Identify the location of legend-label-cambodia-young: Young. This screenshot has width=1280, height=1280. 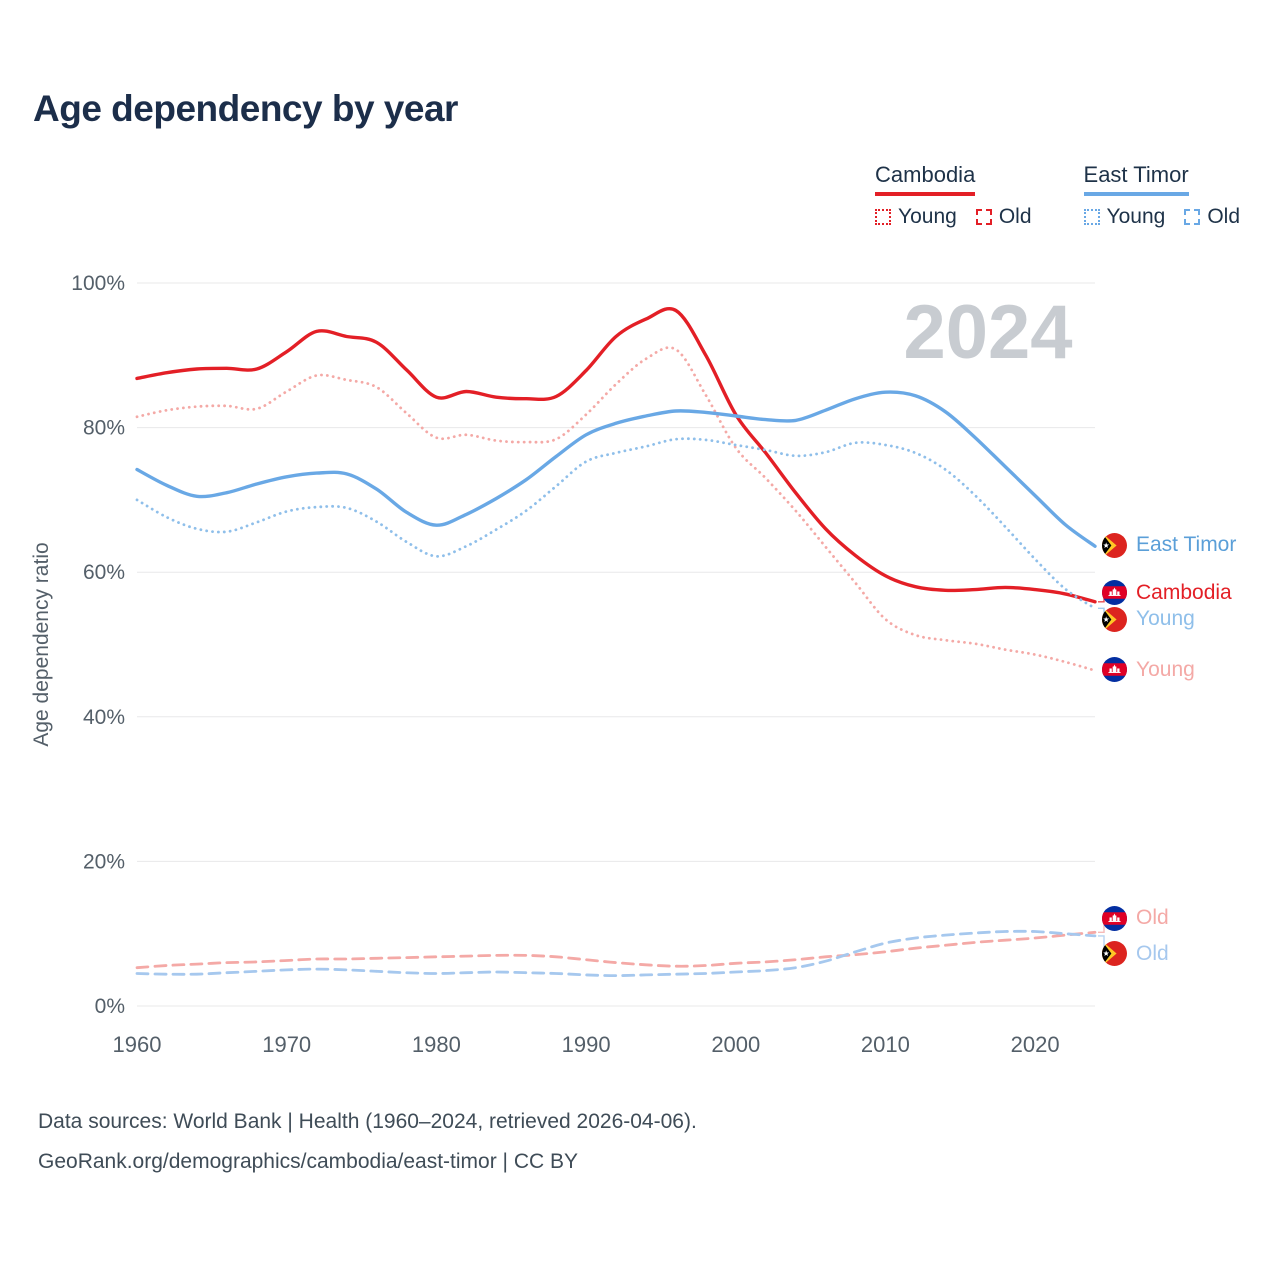
(927, 216).